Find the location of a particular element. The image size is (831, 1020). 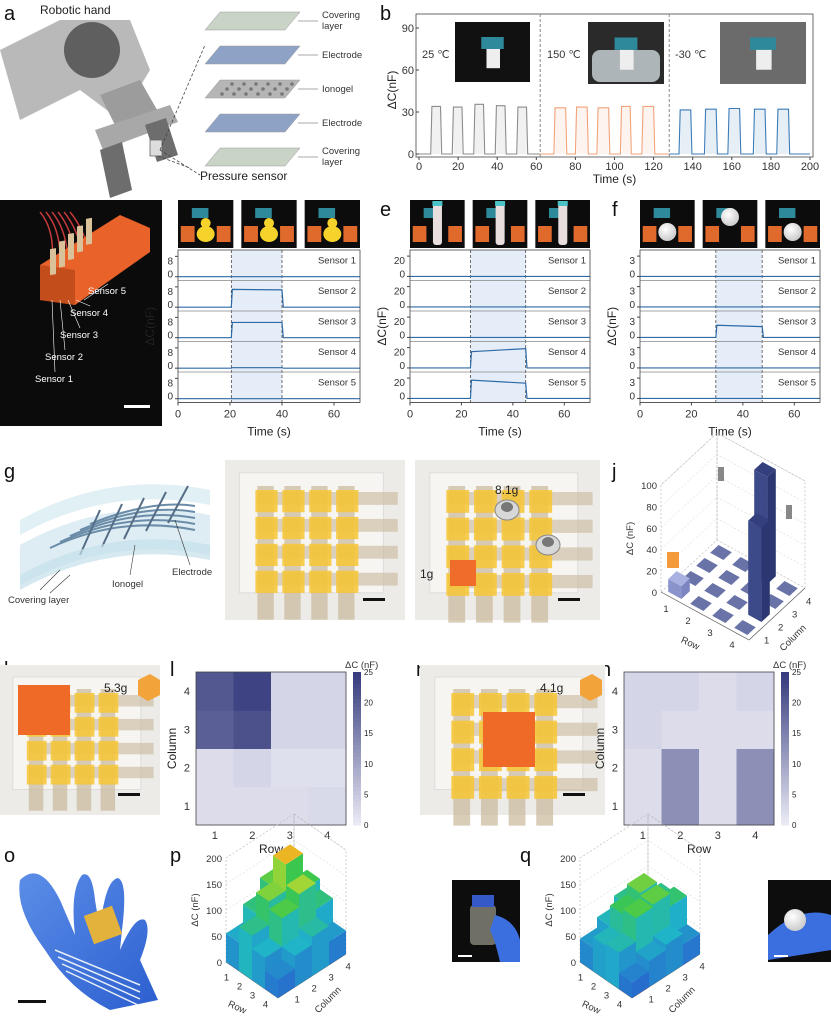

x-tick-label: 60 is located at coordinates (536, 167).